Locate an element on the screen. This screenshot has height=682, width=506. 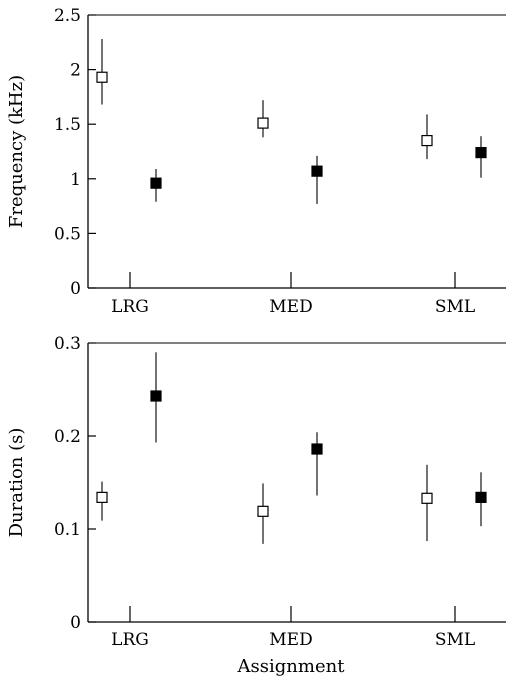
y-tick-label: 0.3 is located at coordinates (67, 344).